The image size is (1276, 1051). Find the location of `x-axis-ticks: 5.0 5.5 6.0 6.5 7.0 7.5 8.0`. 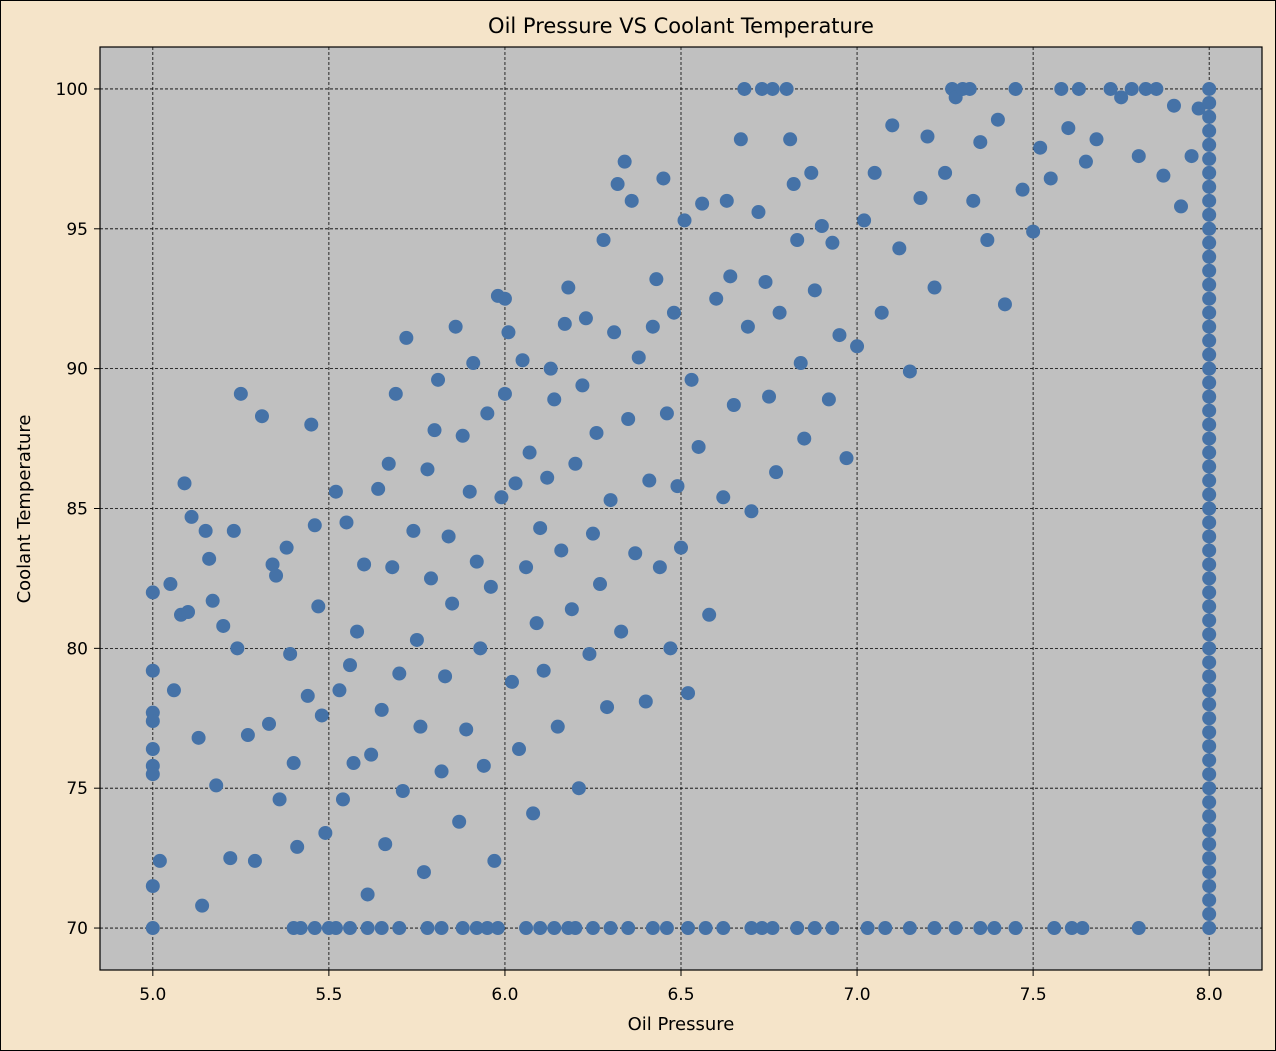

x-axis-ticks: 5.0 5.5 6.0 6.5 7.0 7.5 8.0 is located at coordinates (681, 987).